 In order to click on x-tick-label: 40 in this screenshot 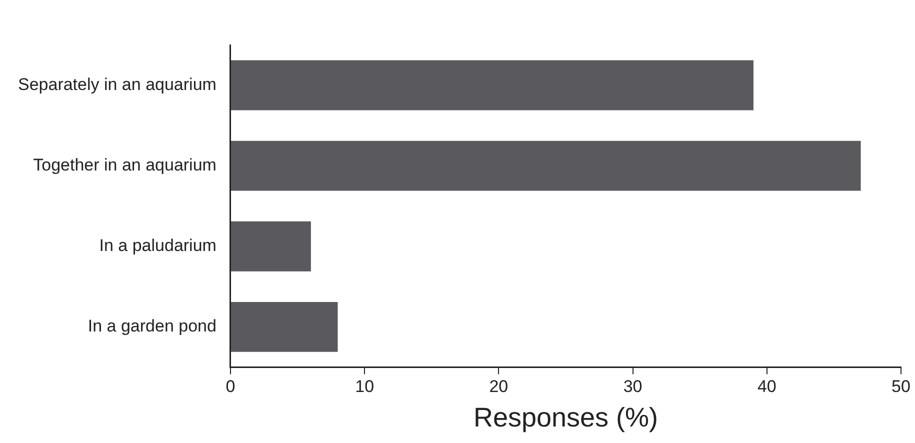, I will do `click(766, 386)`.